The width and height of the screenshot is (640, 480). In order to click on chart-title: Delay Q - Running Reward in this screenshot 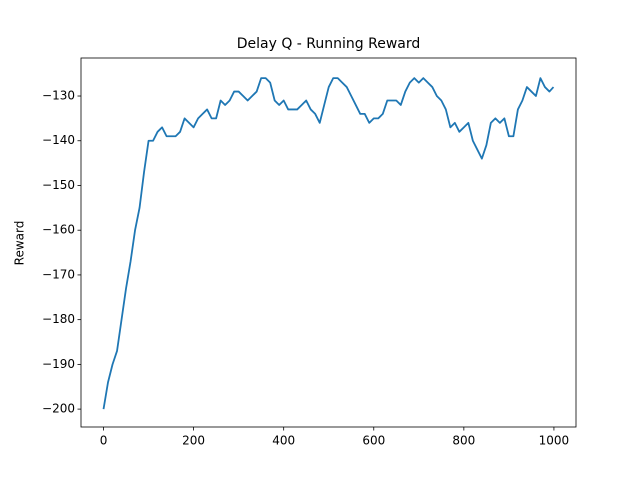, I will do `click(329, 44)`.